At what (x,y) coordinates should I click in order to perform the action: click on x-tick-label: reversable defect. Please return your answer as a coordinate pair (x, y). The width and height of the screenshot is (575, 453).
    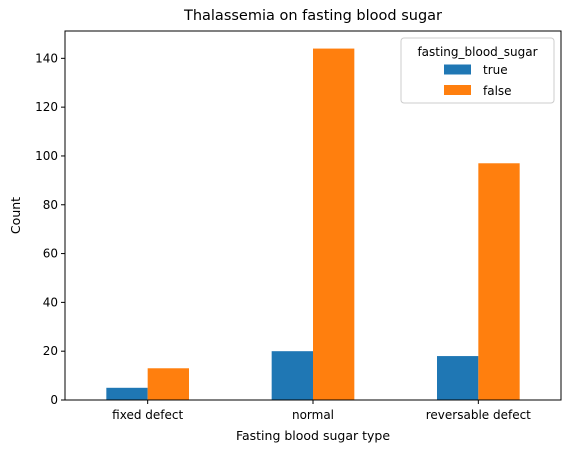
    Looking at the image, I should click on (478, 415).